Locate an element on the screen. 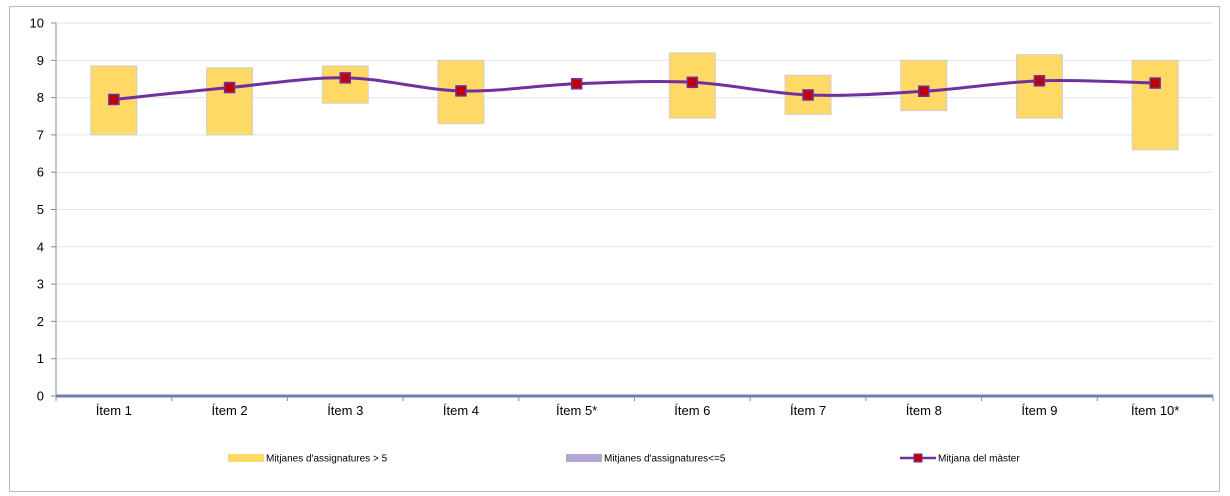  y-tick-label: 10 is located at coordinates (37, 23).